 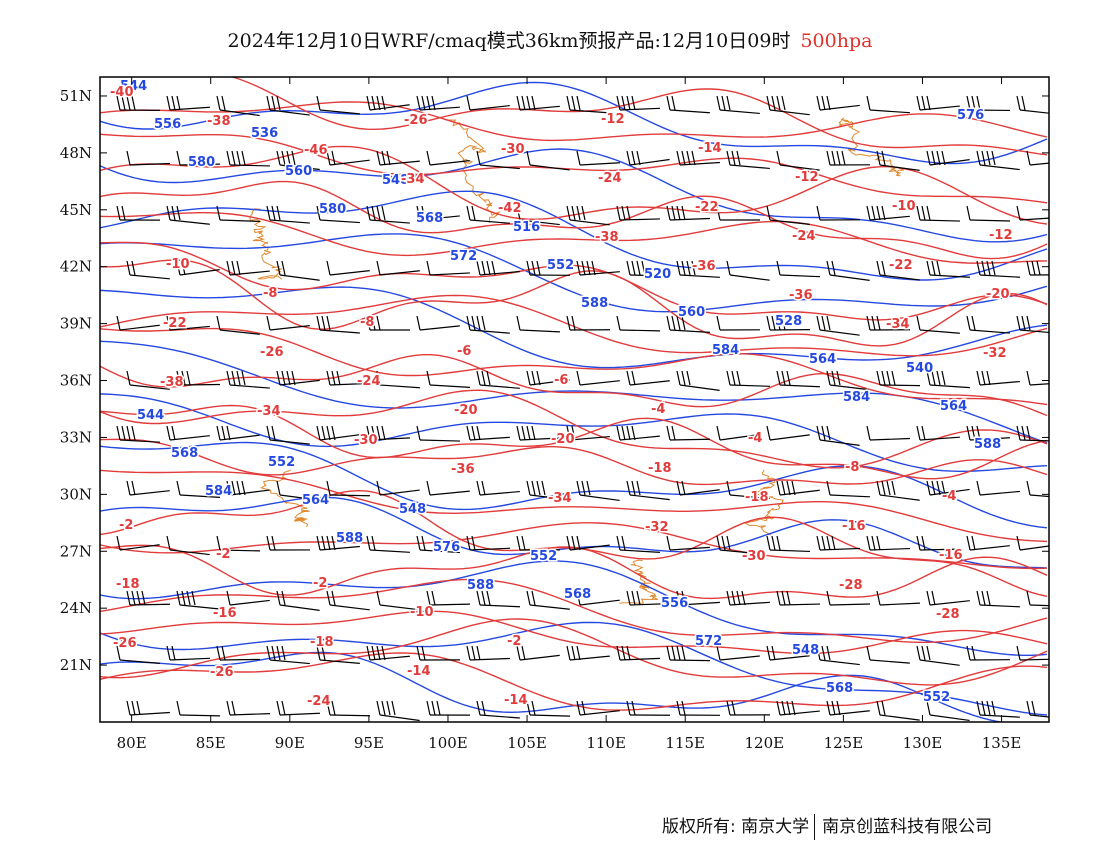 I want to click on temperature-label: -8, so click(x=270, y=293).